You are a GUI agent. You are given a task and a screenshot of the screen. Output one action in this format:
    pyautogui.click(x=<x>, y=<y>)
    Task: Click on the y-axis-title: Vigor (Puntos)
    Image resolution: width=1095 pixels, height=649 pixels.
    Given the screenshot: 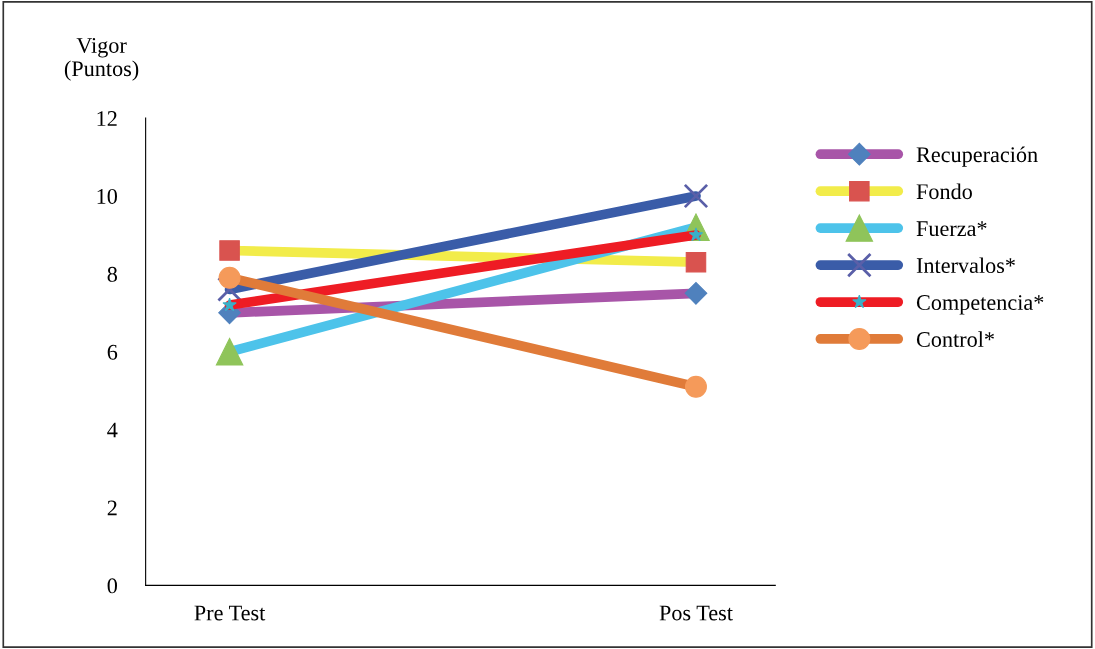 What is the action you would take?
    pyautogui.click(x=101, y=59)
    